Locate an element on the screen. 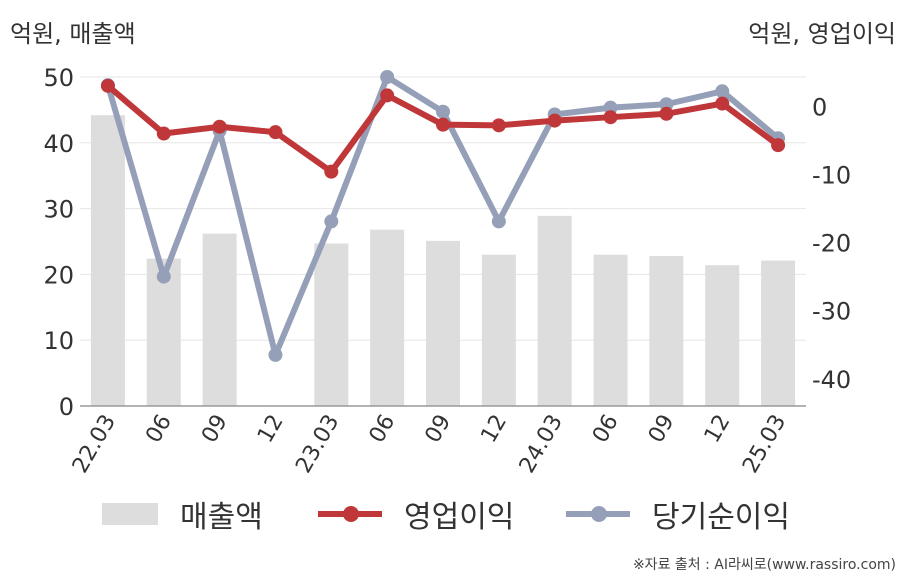  x-tick-label: 24.03 is located at coordinates (541, 444).